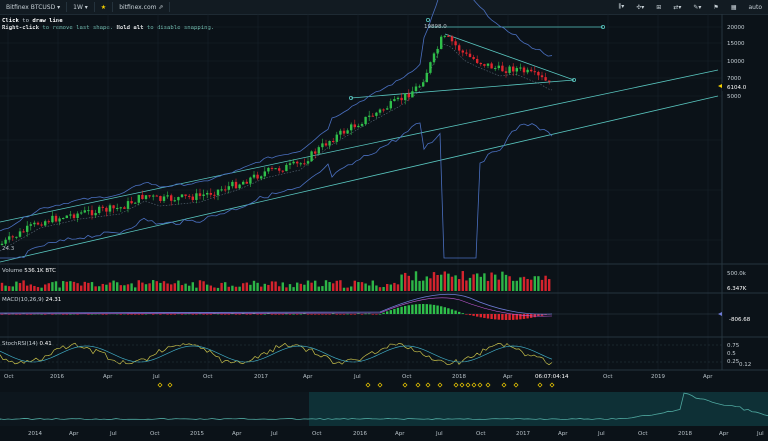  I want to click on symbol-selector: Bitfinex BTCUSD ▾, so click(33, 7).